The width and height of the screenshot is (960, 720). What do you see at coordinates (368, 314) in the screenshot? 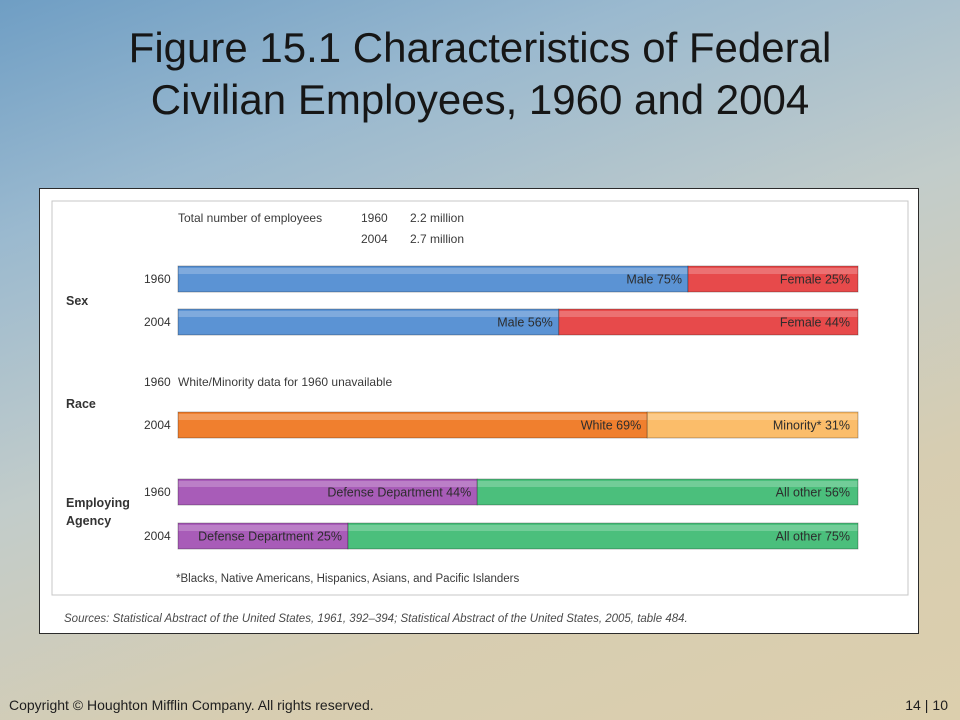
I see `bar-highlight-sex-2004-male` at bounding box center [368, 314].